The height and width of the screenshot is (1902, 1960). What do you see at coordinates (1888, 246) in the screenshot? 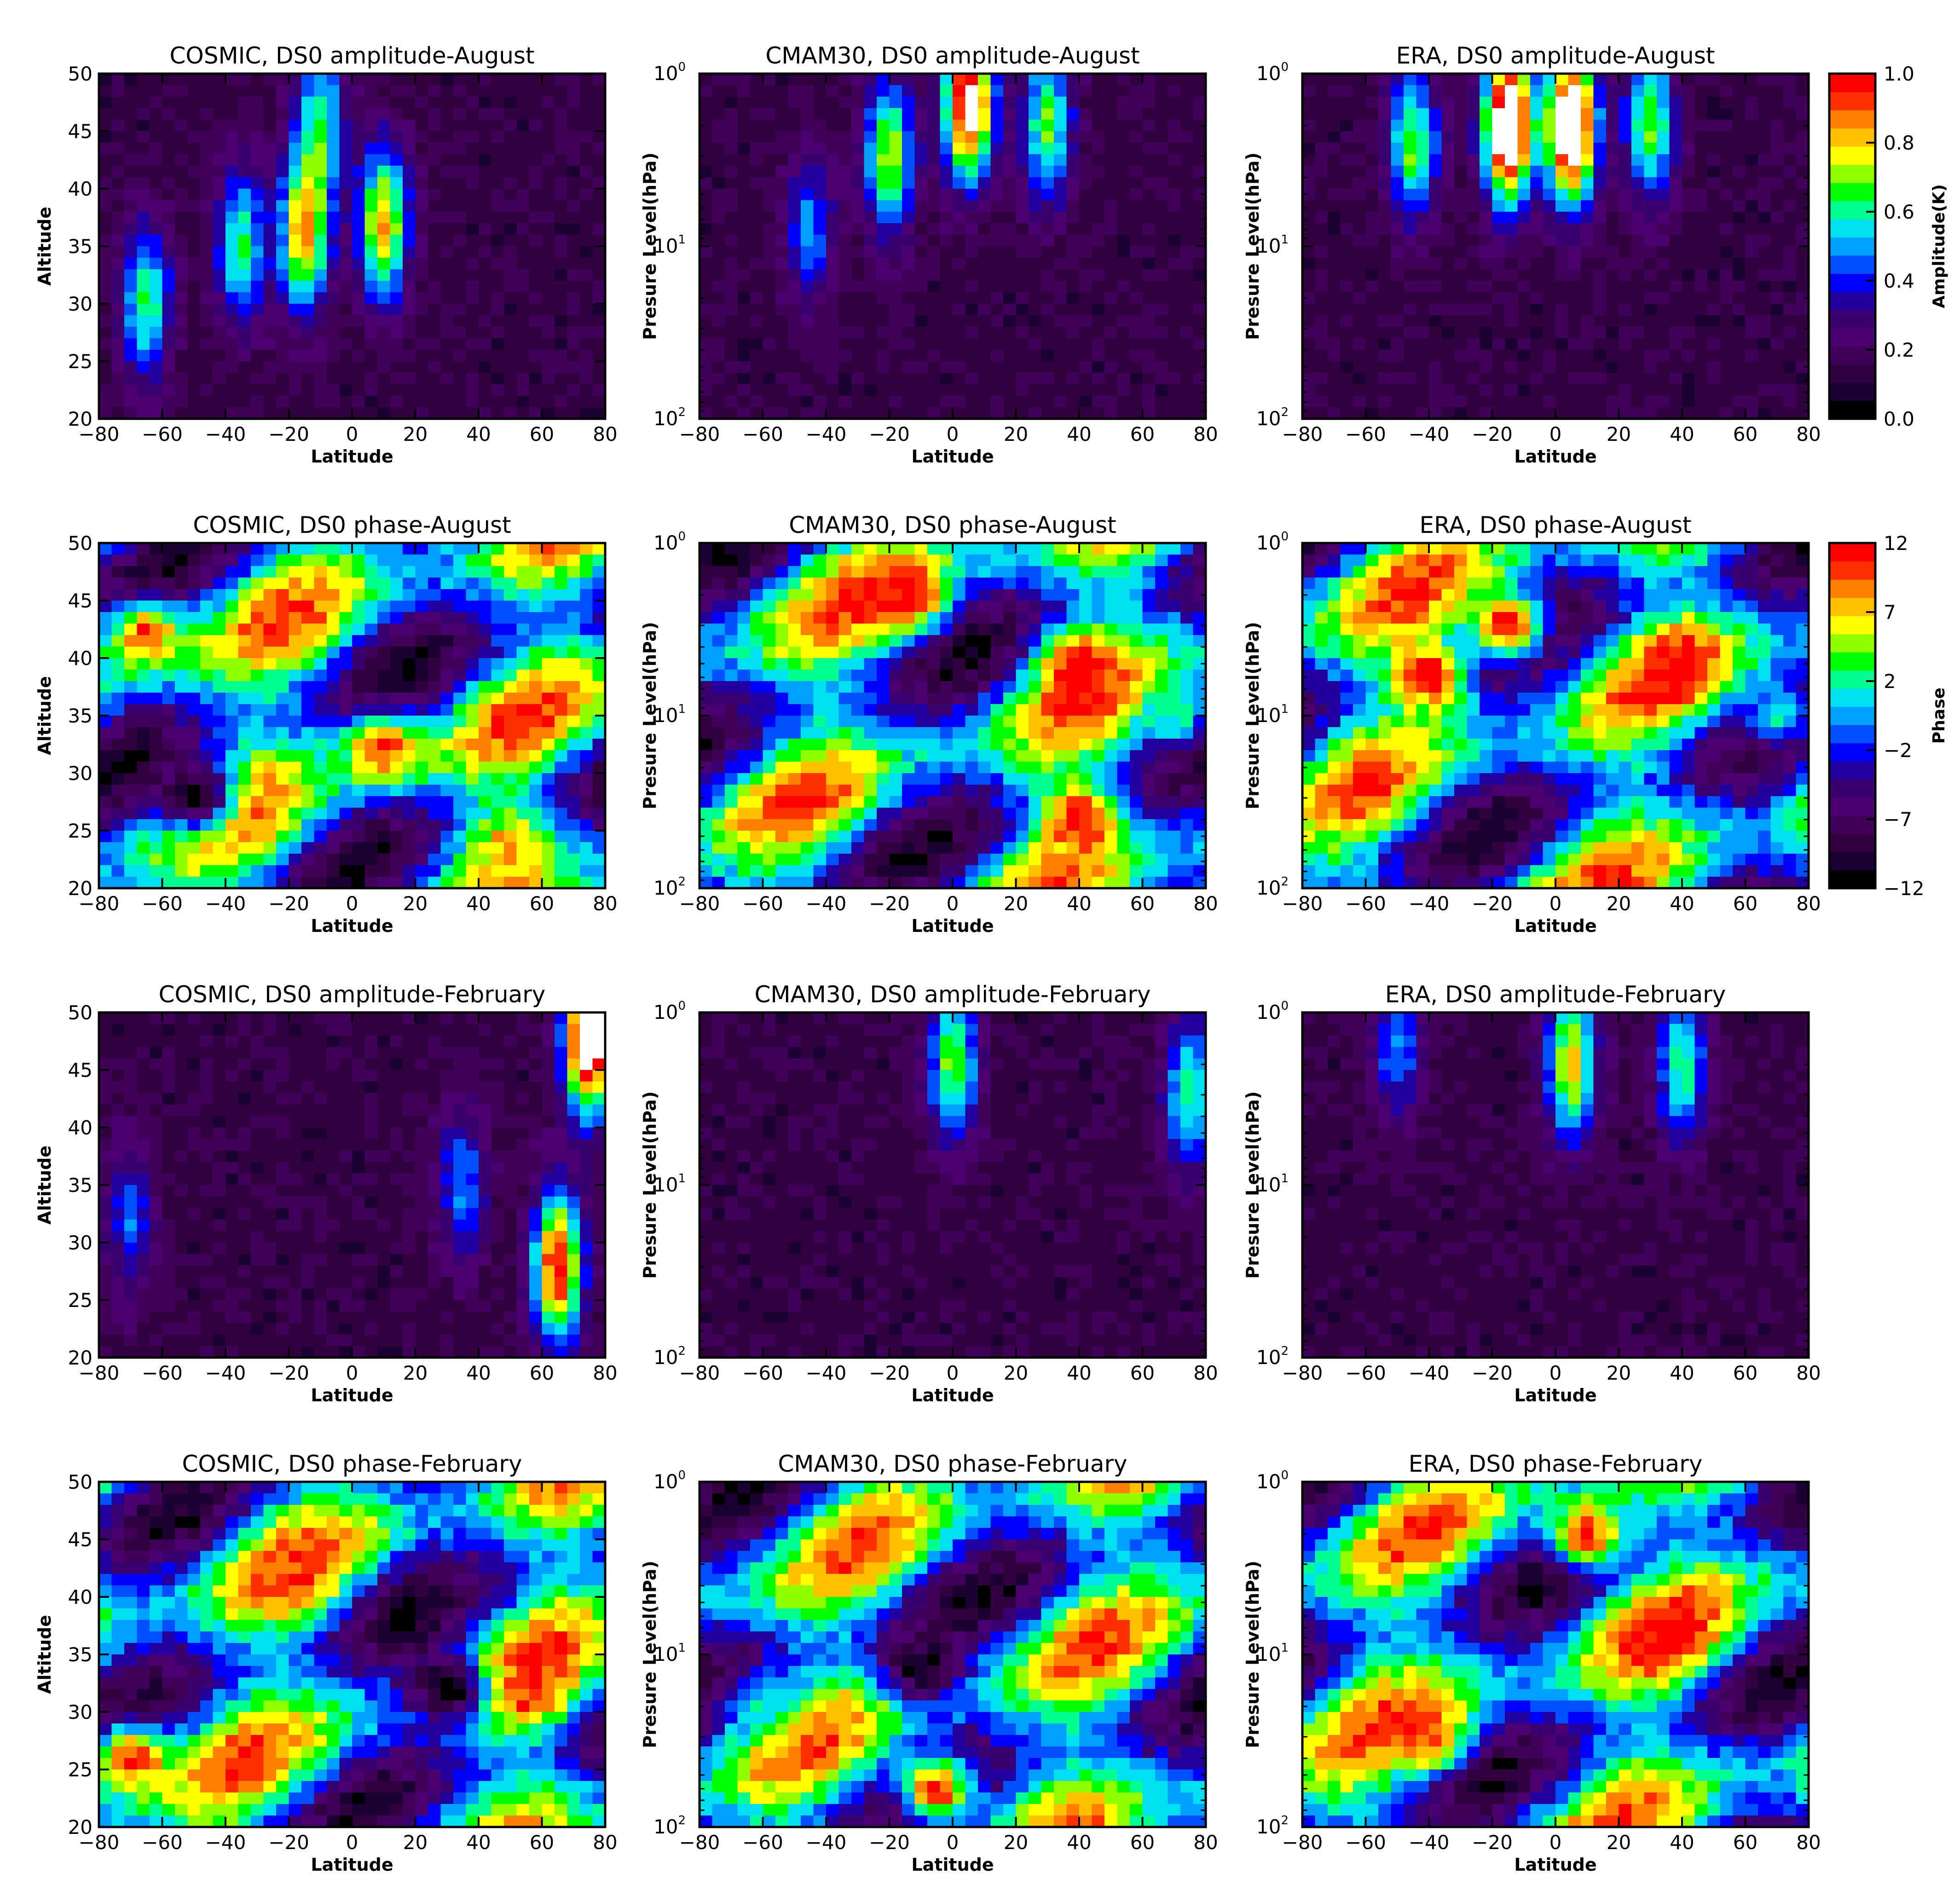
I see `colorbar-0: 0.0 0.2 0.4 0.6 0.8 1.0 Amplitude(K)` at bounding box center [1888, 246].